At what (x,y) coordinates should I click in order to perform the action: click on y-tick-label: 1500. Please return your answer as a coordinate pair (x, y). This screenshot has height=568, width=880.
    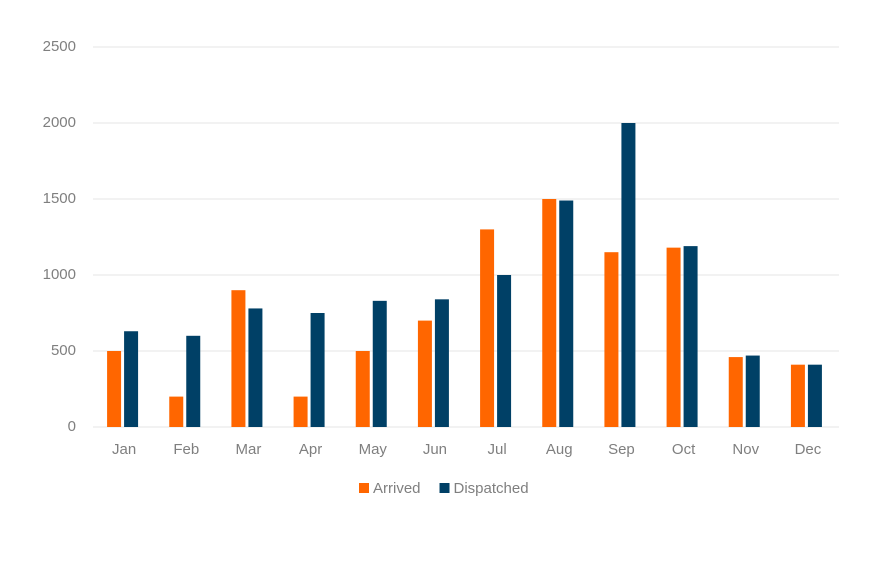
    Looking at the image, I should click on (59, 198).